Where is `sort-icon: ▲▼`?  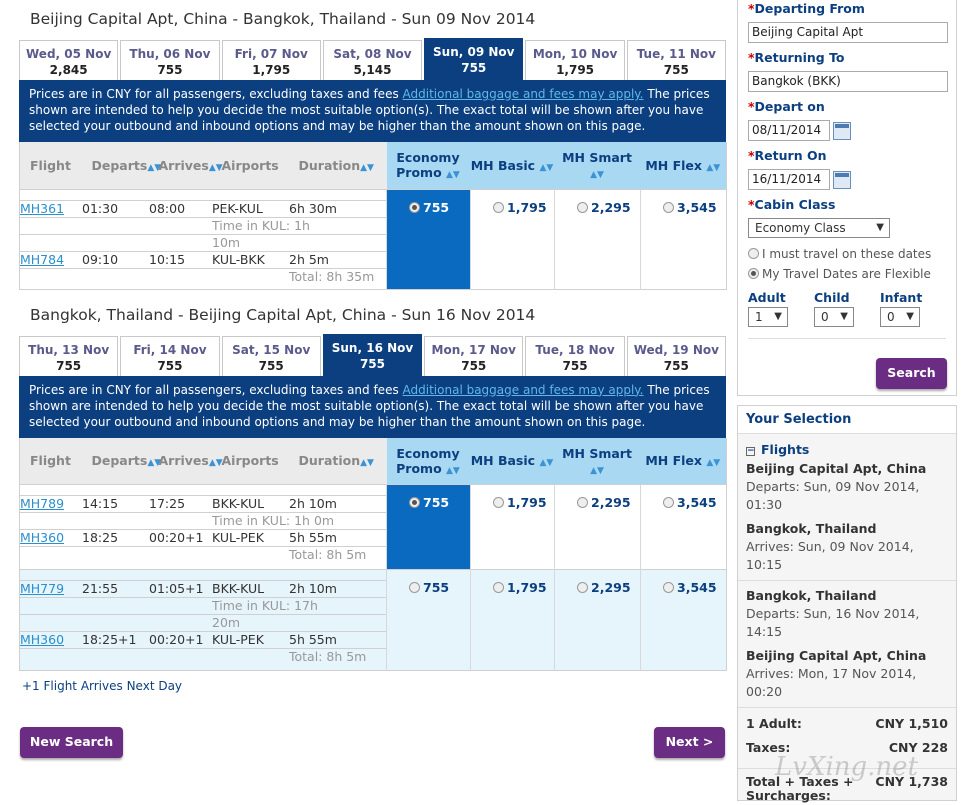
sort-icon: ▲▼ is located at coordinates (713, 463).